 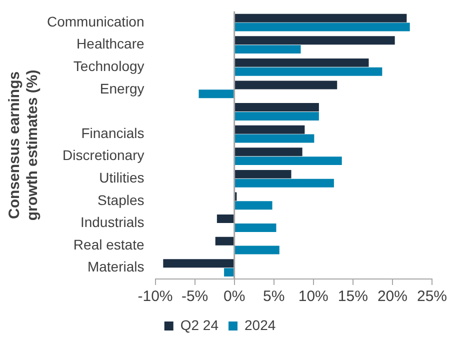 I want to click on y-tick-label: Staples, so click(x=121, y=200).